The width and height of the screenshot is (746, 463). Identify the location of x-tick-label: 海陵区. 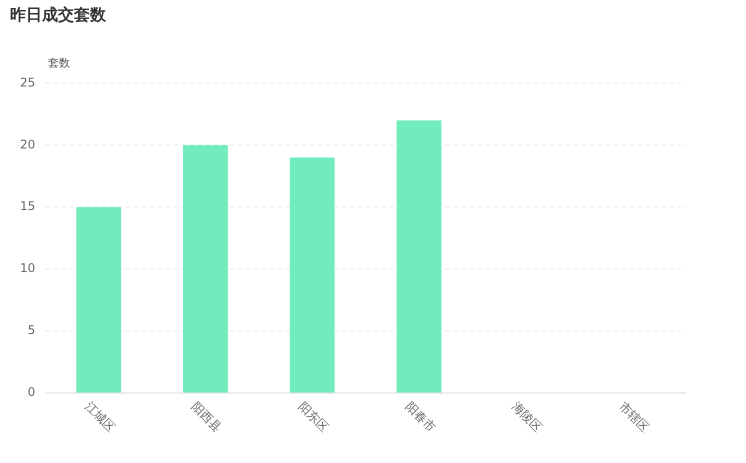
(527, 417).